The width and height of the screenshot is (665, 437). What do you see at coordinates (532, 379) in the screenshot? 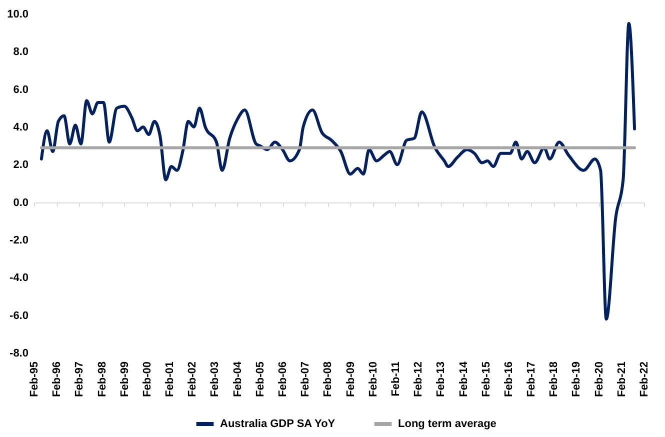
I see `x-tick-label: Feb-17` at bounding box center [532, 379].